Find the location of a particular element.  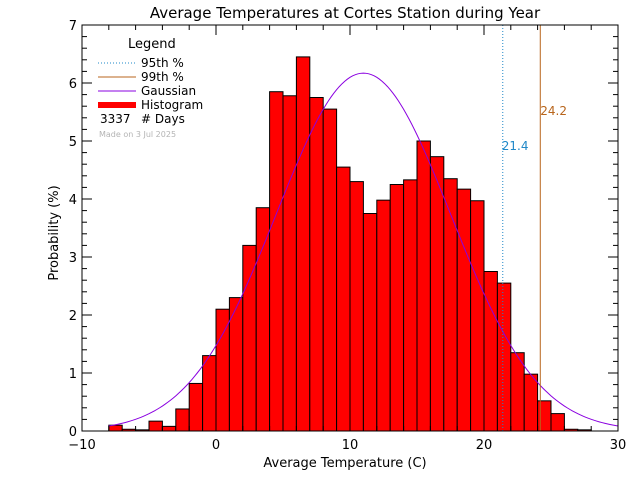

percentile-lines: 21.4 24.2 is located at coordinates (534, 228).